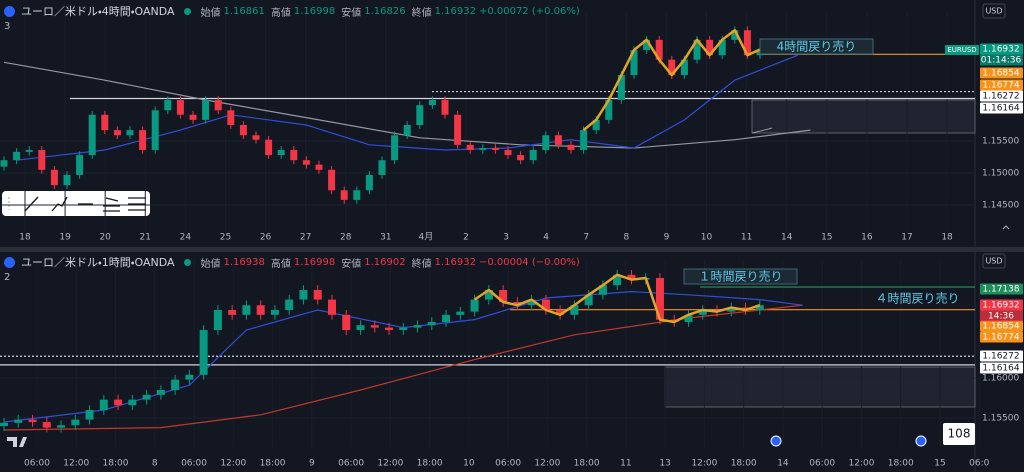  I want to click on indicator-toggle: 3, so click(7, 26).